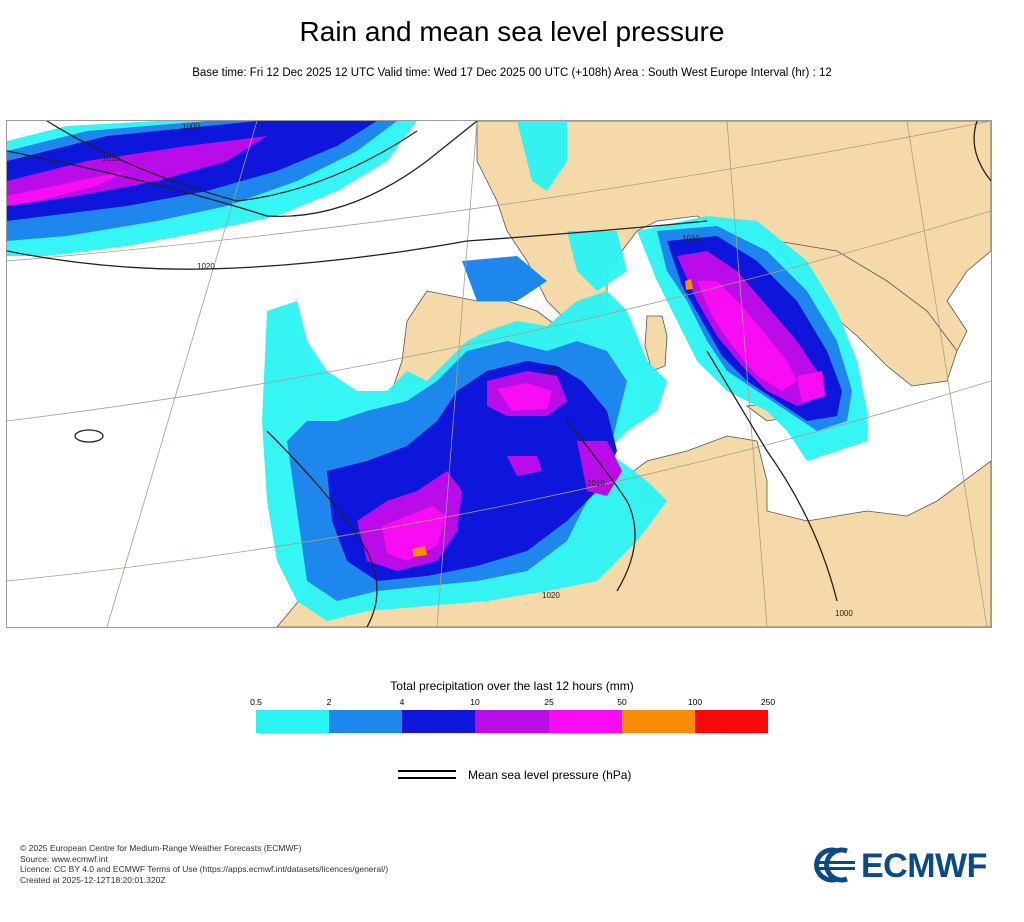 The height and width of the screenshot is (922, 1024). Describe the element at coordinates (552, 418) in the screenshot. I see `precip-50mm` at that location.